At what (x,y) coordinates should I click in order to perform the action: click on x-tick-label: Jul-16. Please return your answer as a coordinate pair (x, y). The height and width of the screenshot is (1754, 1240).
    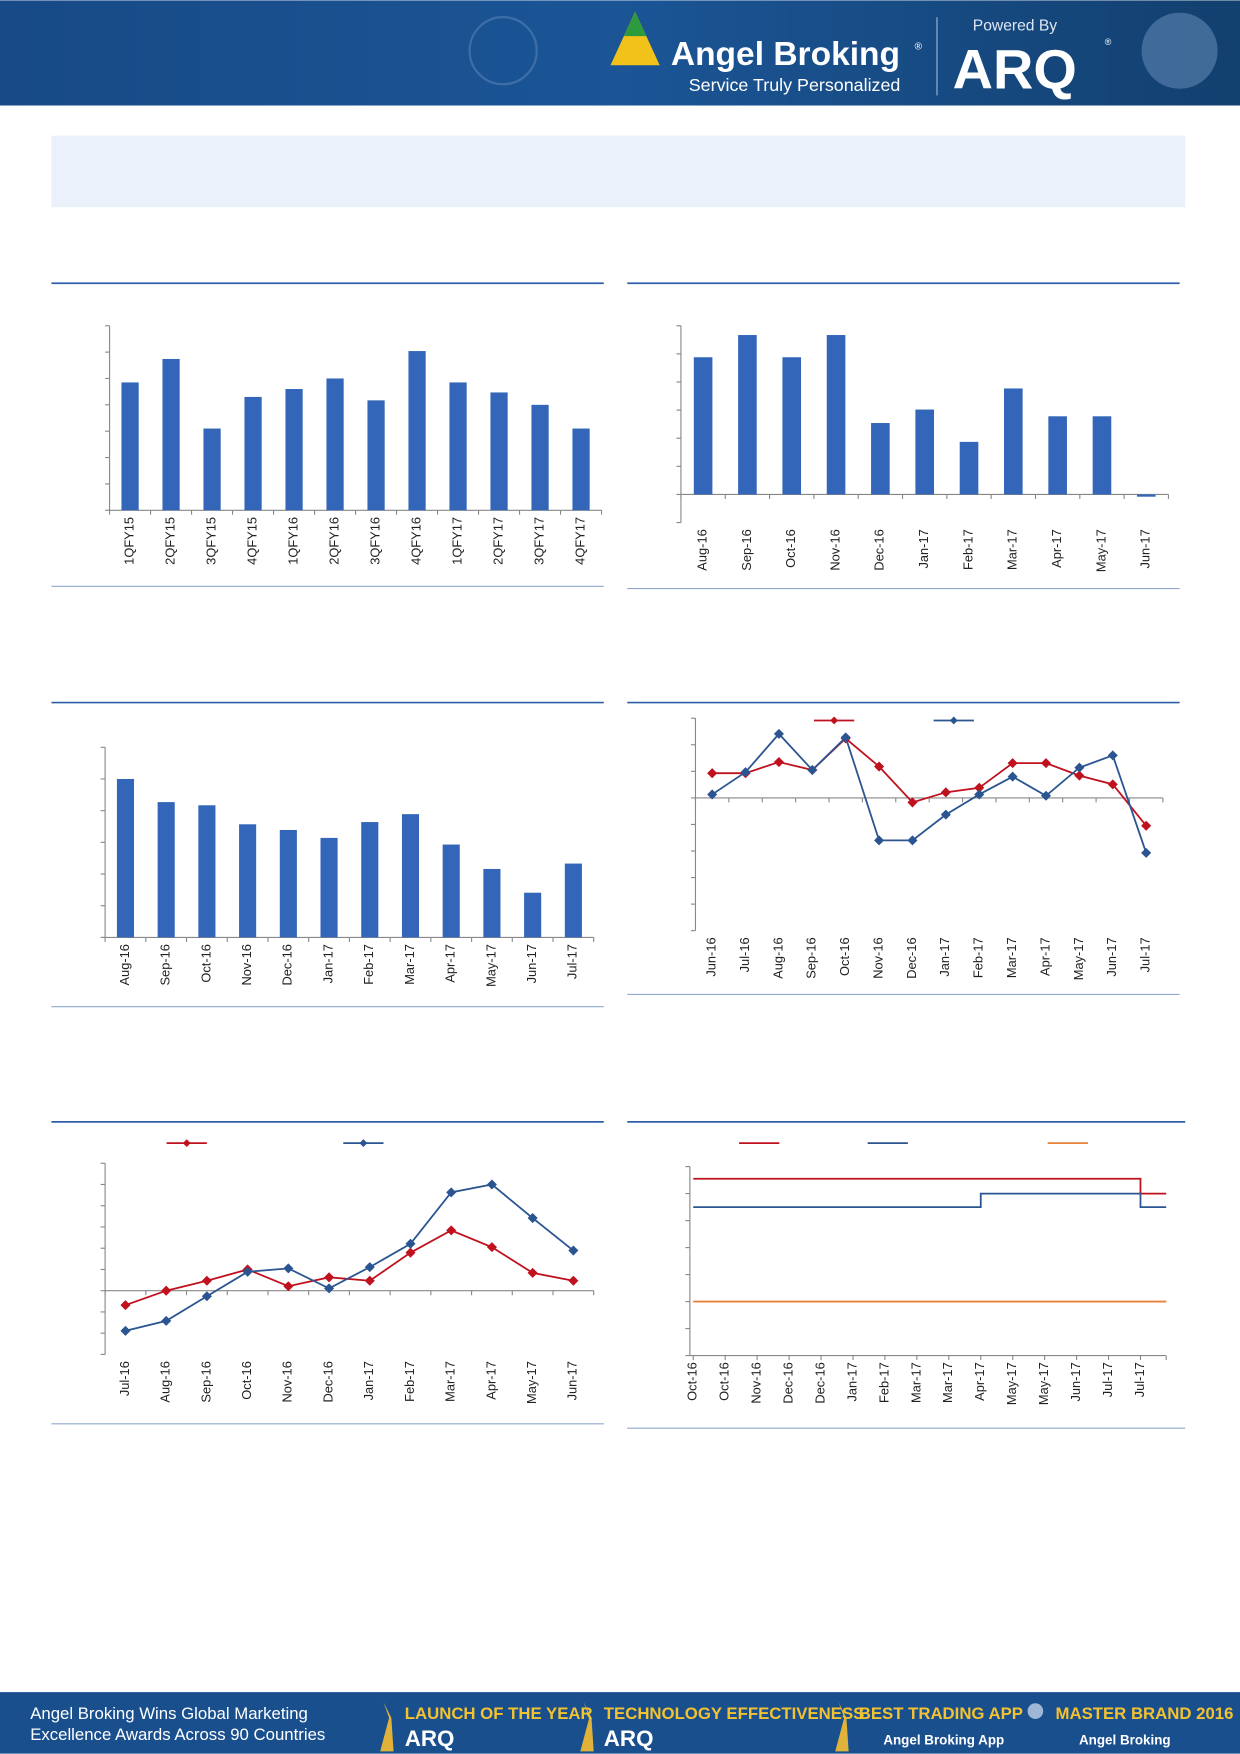
    Looking at the image, I should click on (124, 1378).